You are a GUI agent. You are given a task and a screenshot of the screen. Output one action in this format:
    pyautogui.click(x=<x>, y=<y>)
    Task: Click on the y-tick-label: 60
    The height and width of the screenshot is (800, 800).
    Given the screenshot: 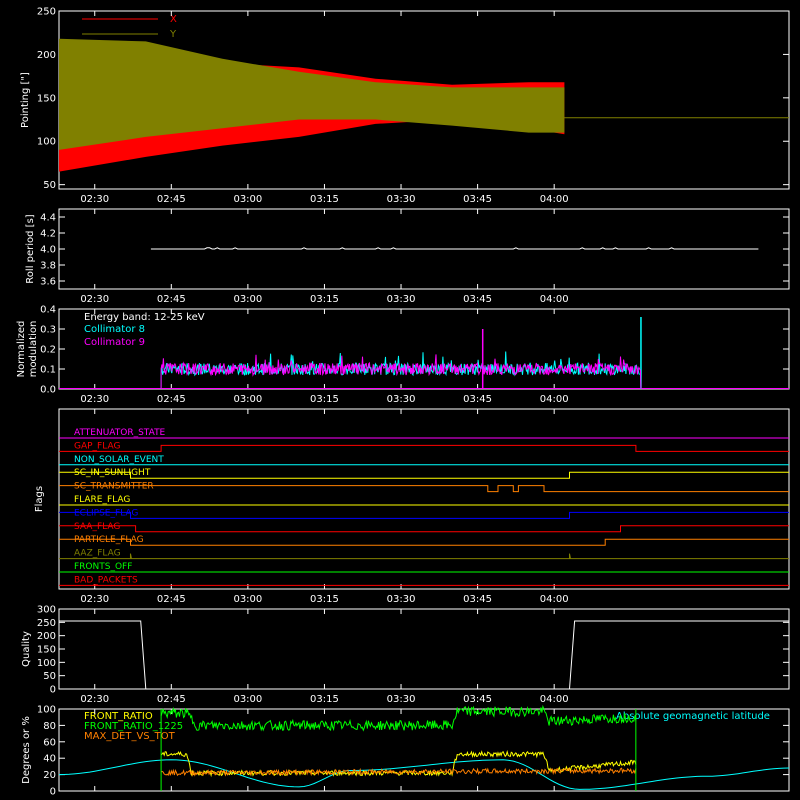 What is the action you would take?
    pyautogui.click(x=49, y=742)
    